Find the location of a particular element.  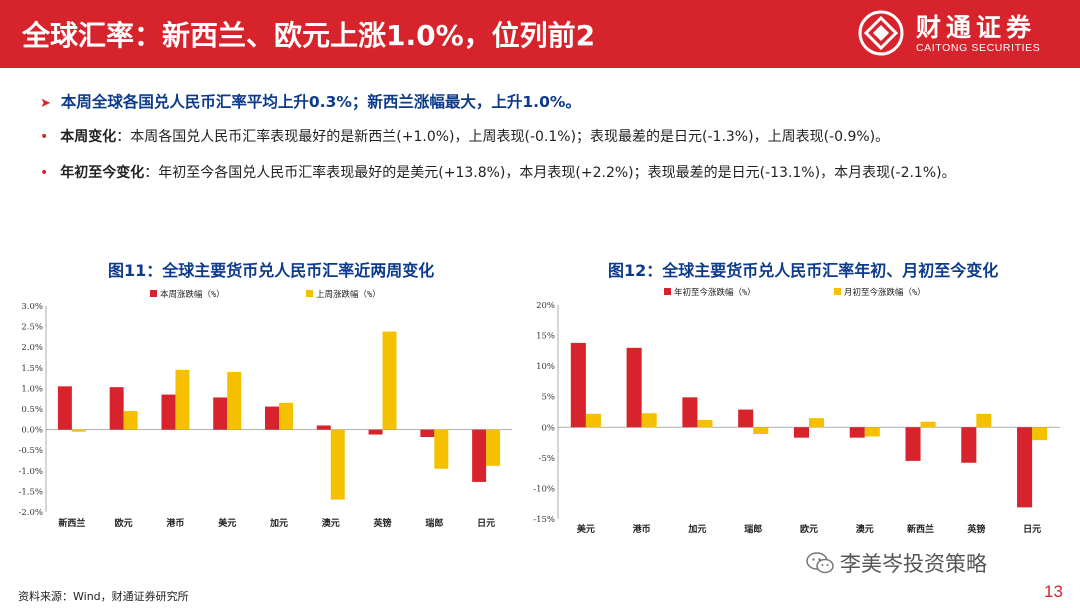

y-tick-label: 10% is located at coordinates (545, 367).